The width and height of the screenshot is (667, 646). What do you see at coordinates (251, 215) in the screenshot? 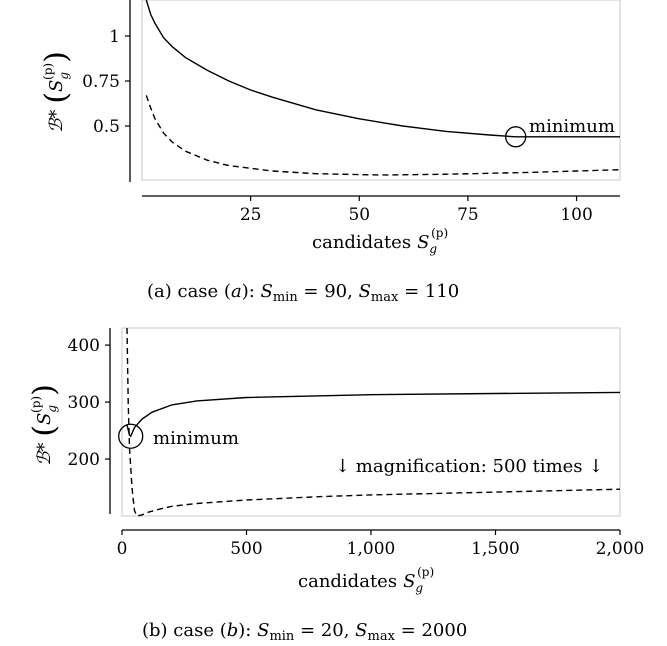
I see `x-tick-label: 25` at bounding box center [251, 215].